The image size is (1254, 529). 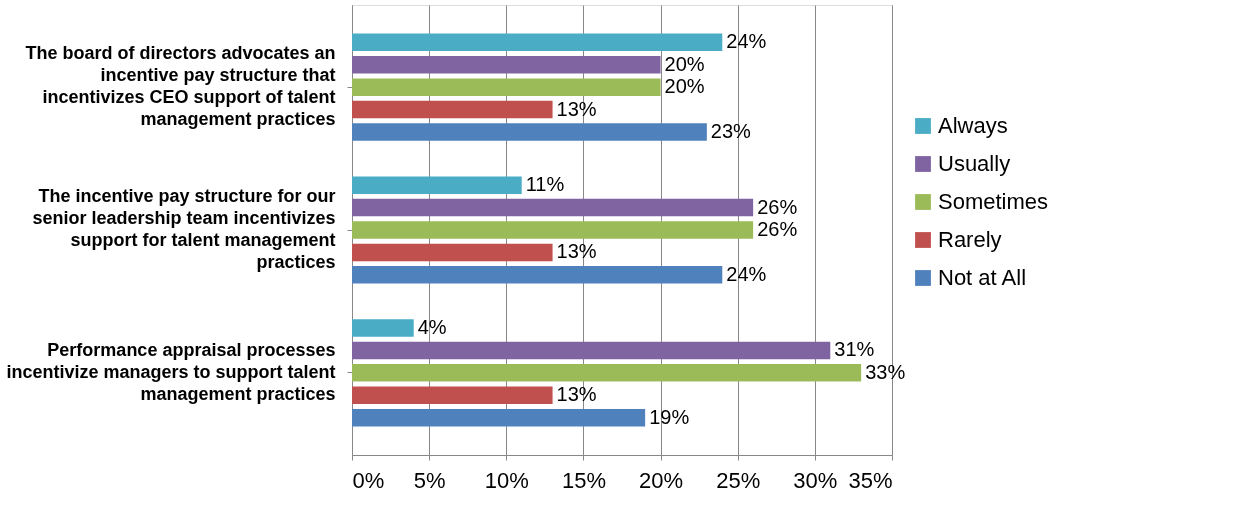 What do you see at coordinates (432, 327) in the screenshot?
I see `data-label: 4%` at bounding box center [432, 327].